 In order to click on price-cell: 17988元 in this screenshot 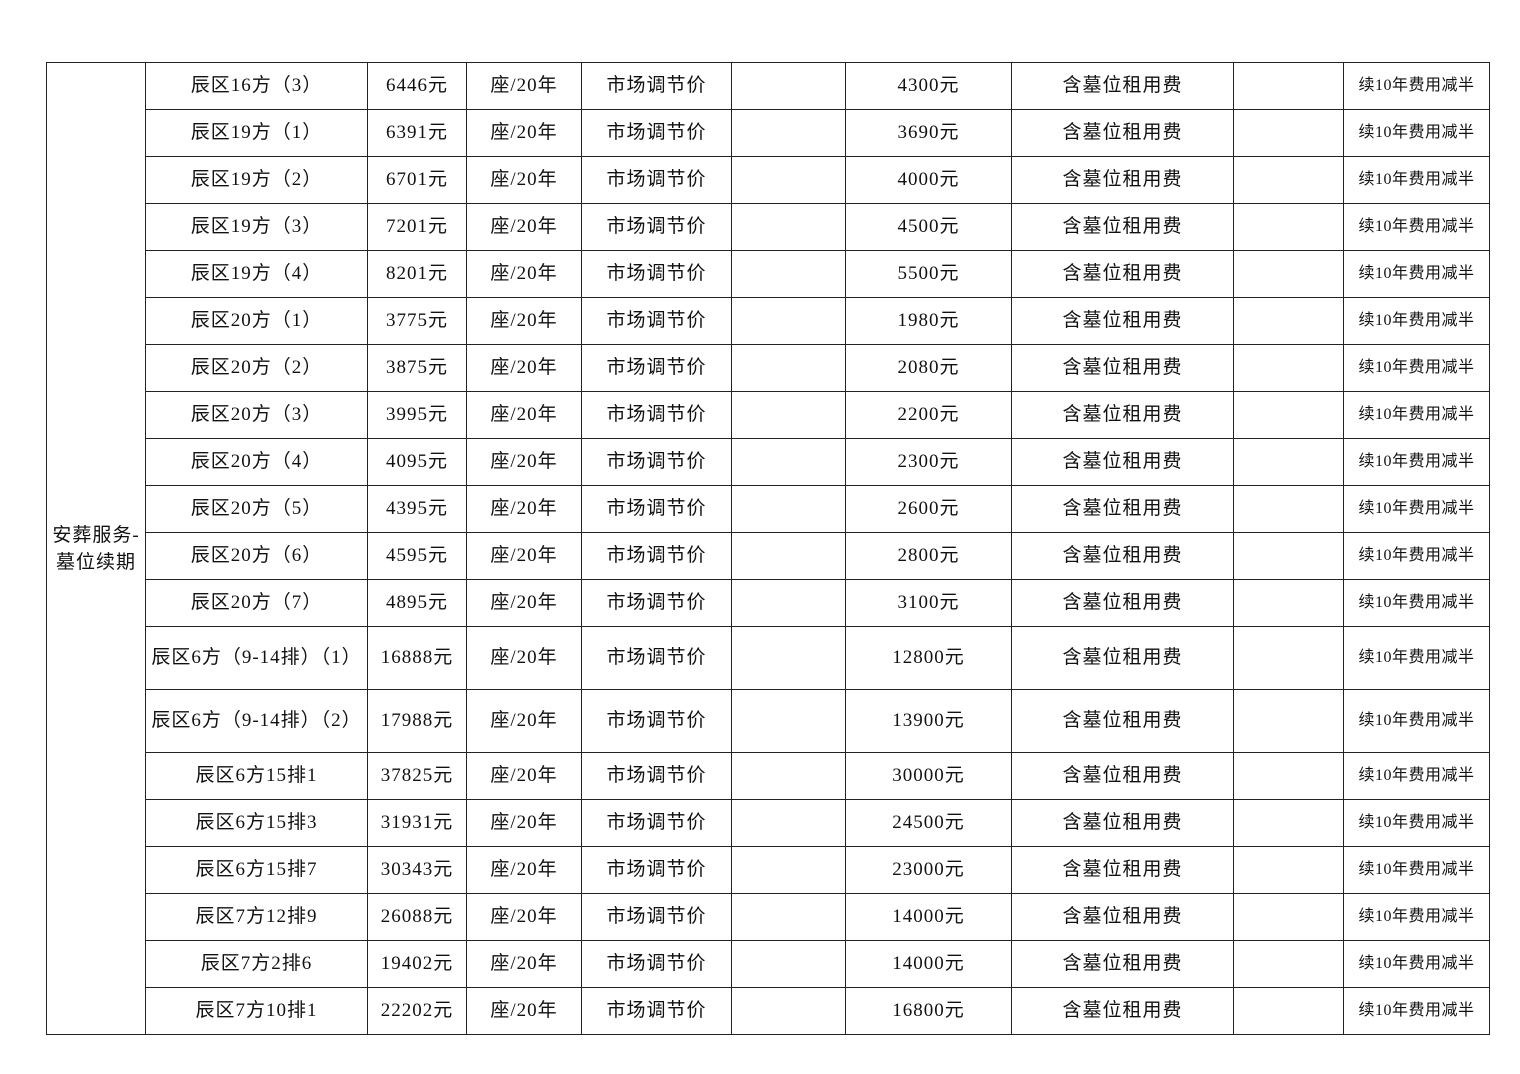, I will do `click(417, 721)`.